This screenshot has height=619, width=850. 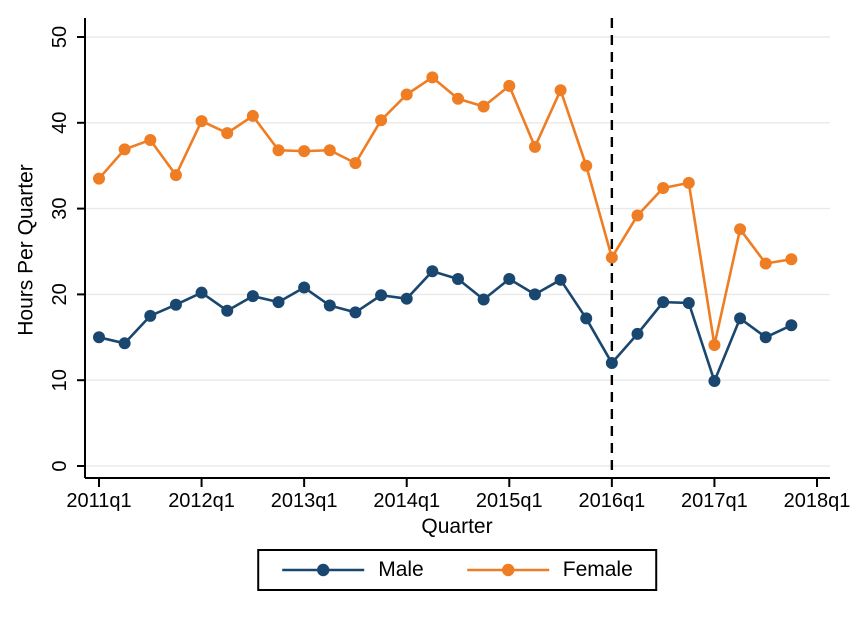 What do you see at coordinates (457, 526) in the screenshot?
I see `x-axis-title: Quarter` at bounding box center [457, 526].